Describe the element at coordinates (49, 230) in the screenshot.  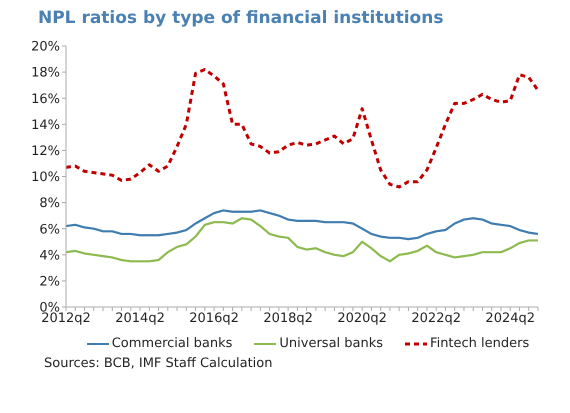
I see `y-tick-label: 6%` at that location.